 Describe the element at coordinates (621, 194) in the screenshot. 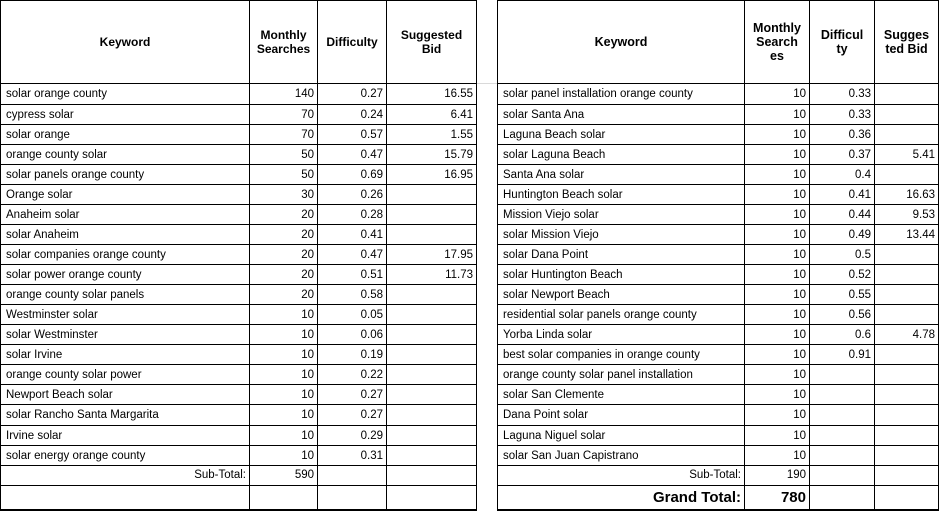

I see `keyword-cell: Huntington Beach solar` at that location.